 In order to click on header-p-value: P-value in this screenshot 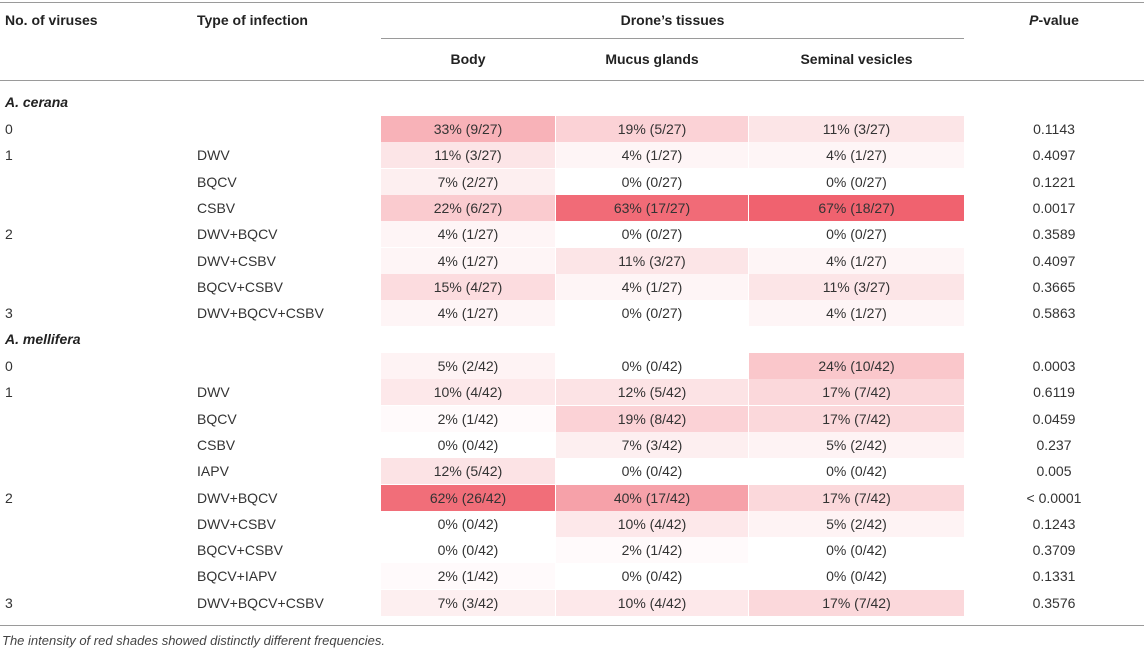, I will do `click(1054, 20)`.